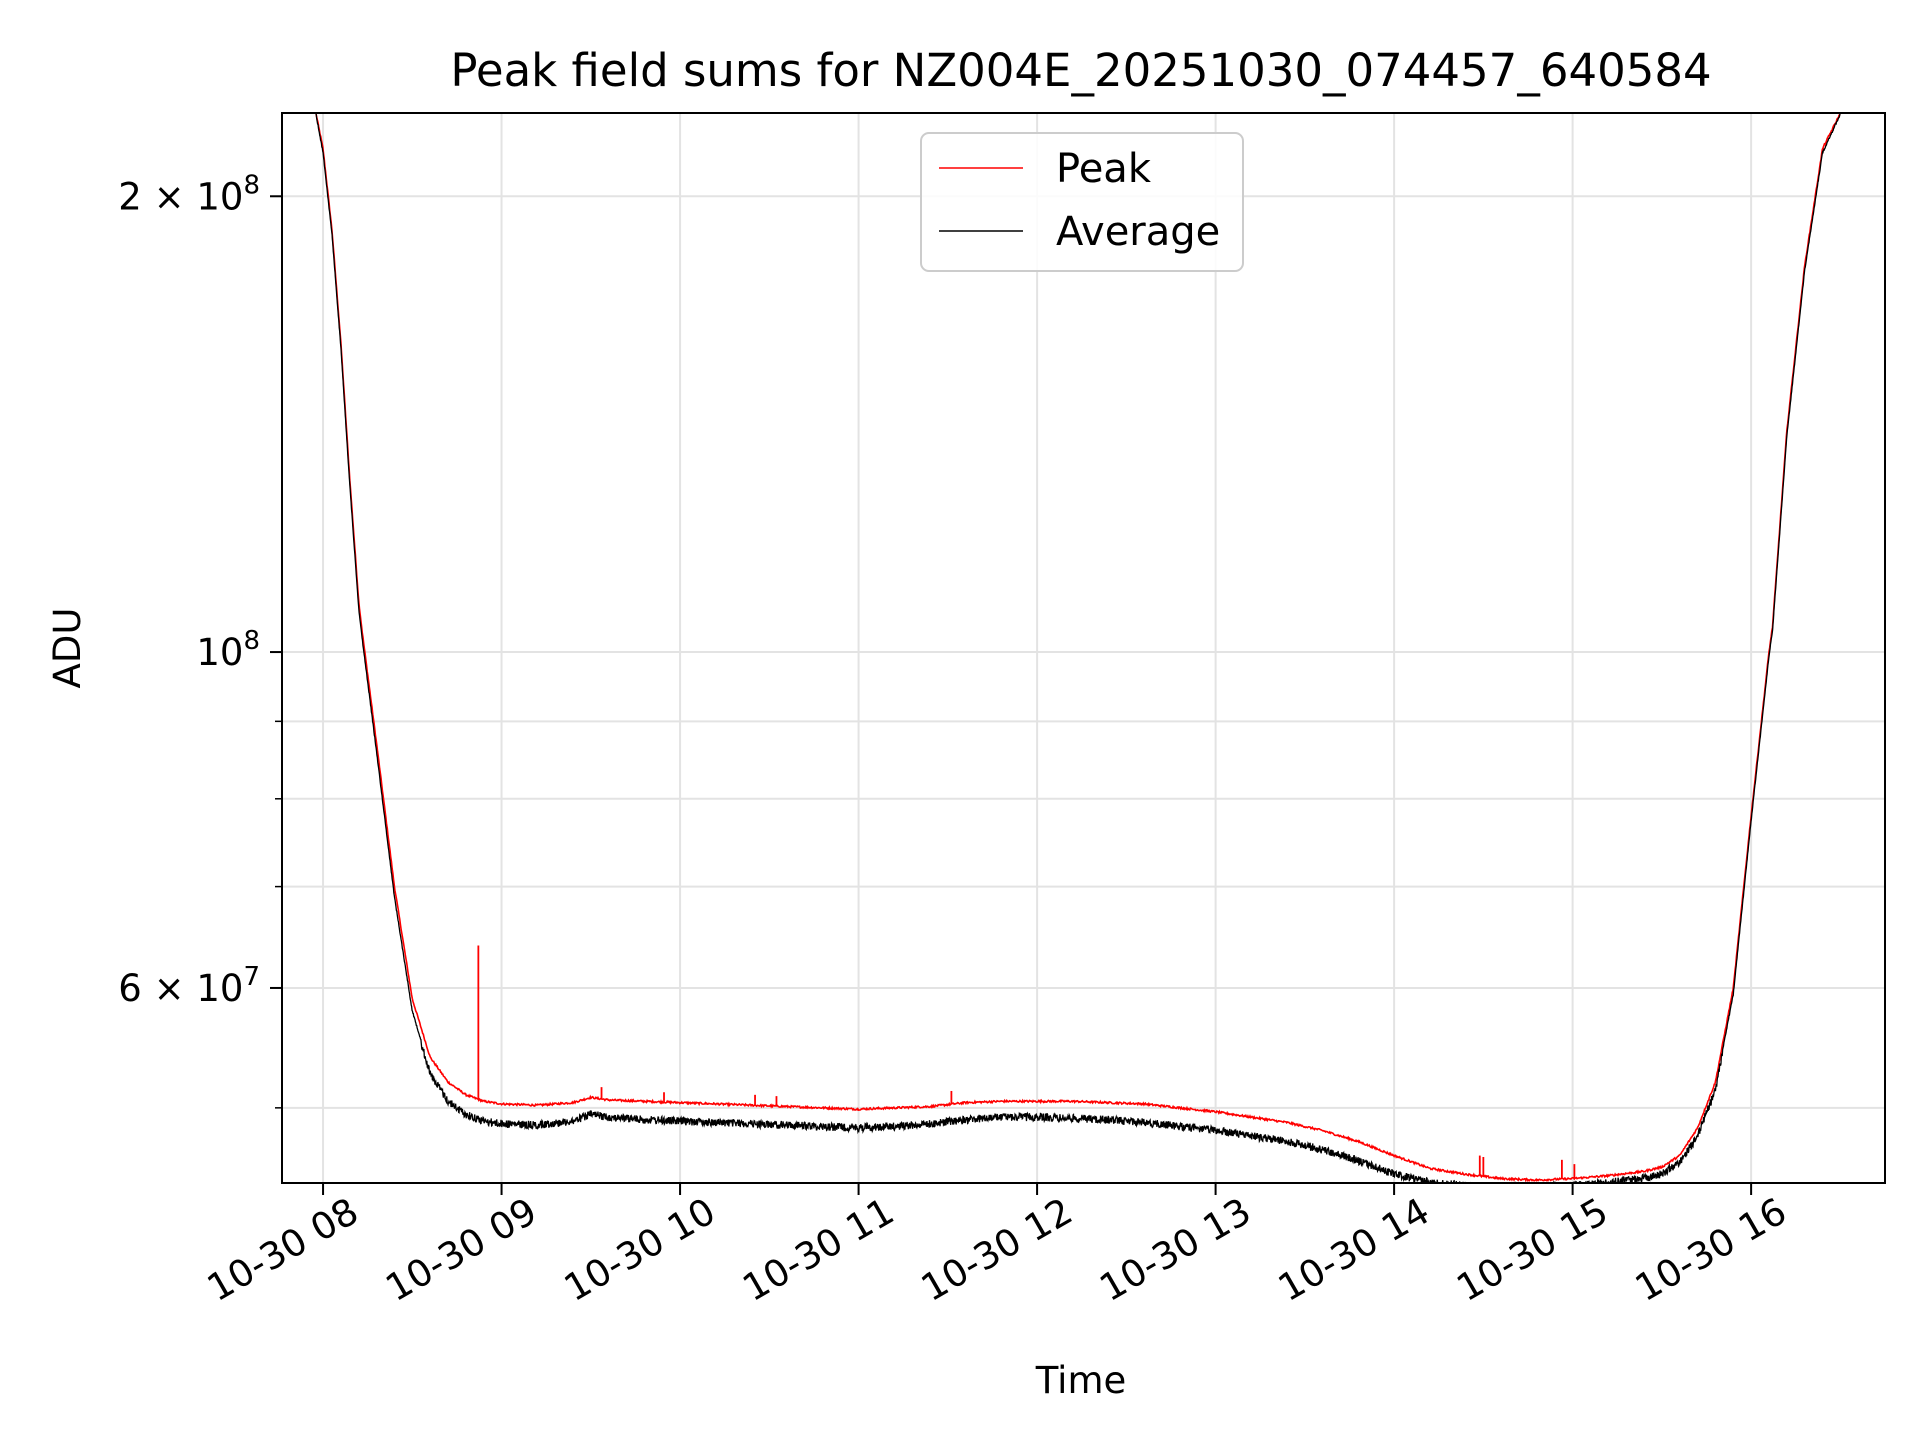  What do you see at coordinates (1138, 232) in the screenshot?
I see `legend-average-label: Average` at bounding box center [1138, 232].